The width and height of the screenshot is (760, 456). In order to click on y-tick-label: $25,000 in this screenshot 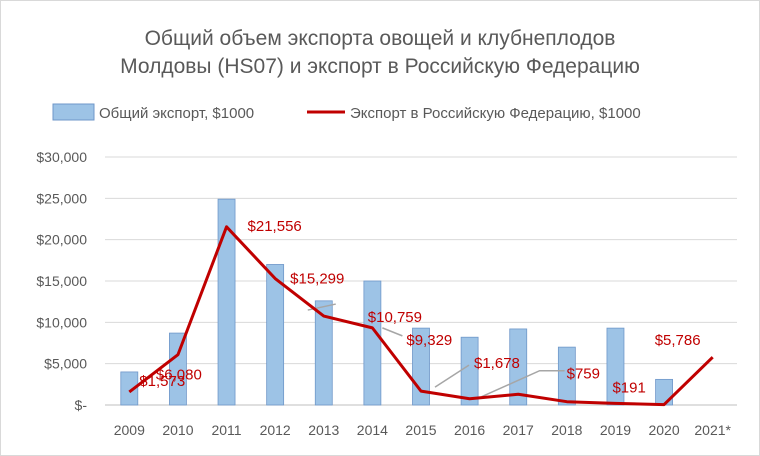, I will do `click(61, 198)`.